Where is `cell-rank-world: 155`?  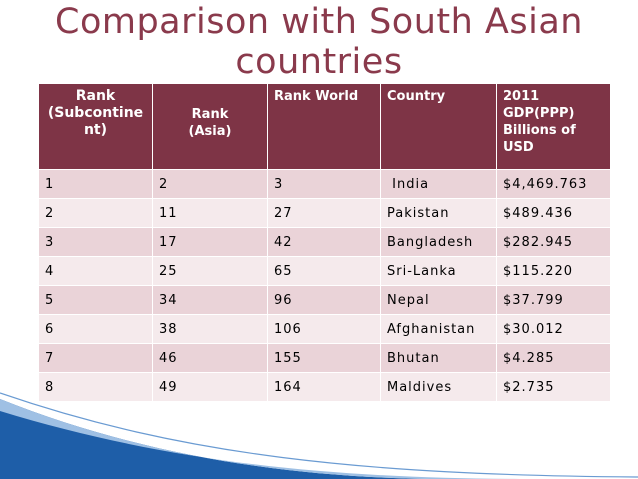
cell-rank-world: 155 is located at coordinates (324, 358).